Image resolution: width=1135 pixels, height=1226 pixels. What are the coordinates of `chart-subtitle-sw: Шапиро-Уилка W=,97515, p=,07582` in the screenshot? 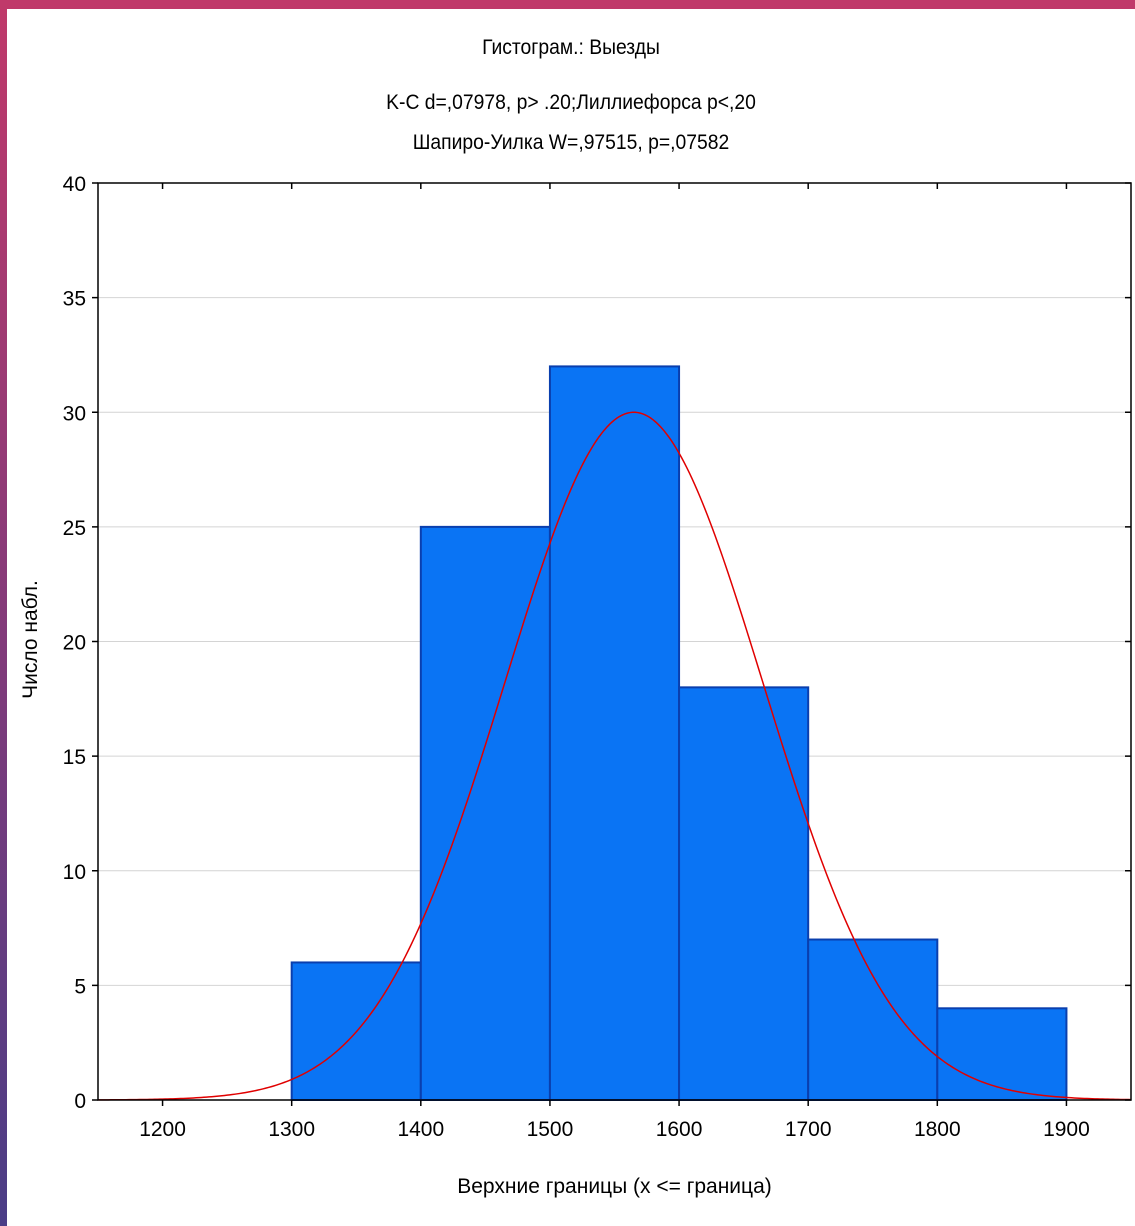 It's located at (571, 142).